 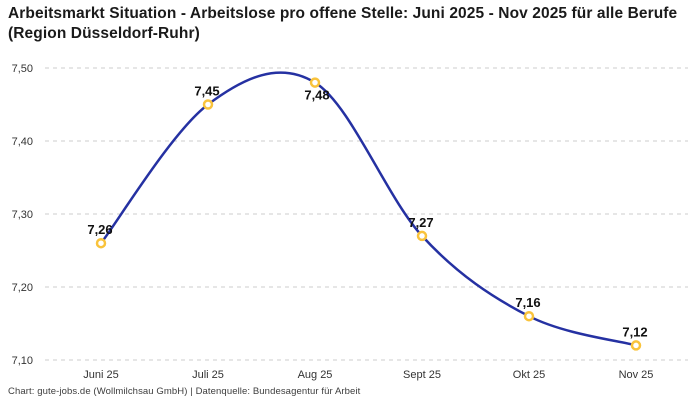 I want to click on data-point-label: 7,26, so click(x=99, y=229).